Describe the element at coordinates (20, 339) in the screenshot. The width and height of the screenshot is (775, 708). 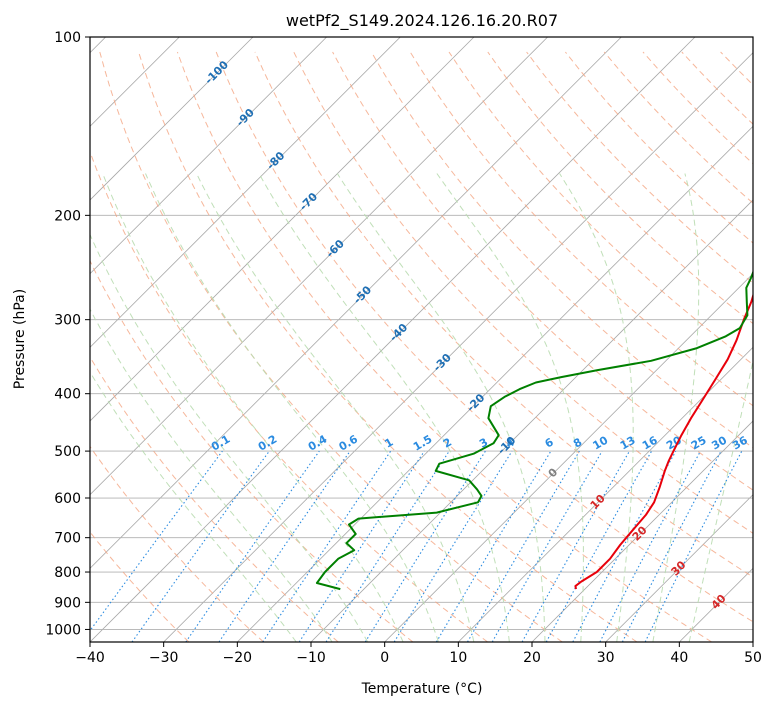
I see `y-axis-label: Pressure (hPa)` at that location.